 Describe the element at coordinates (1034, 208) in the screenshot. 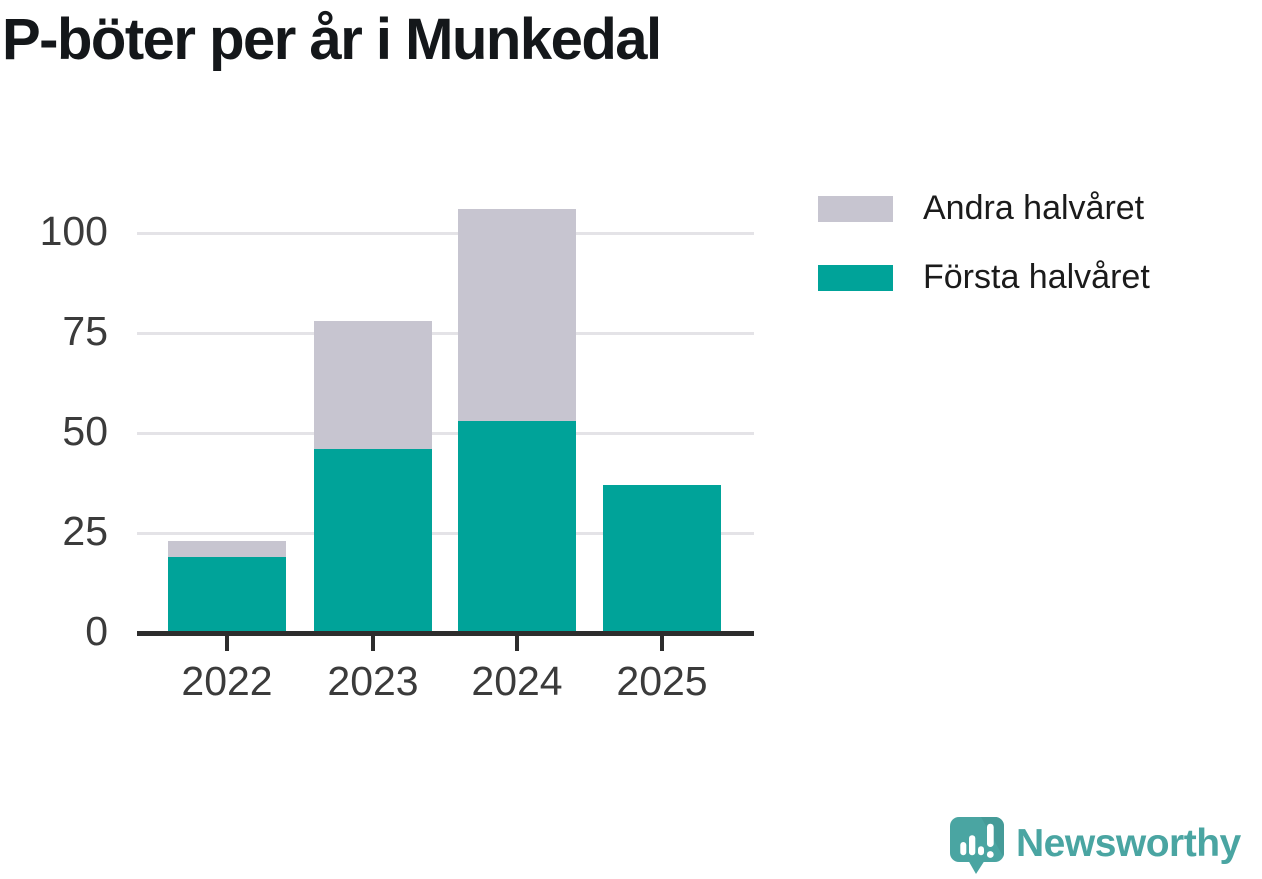

I see `legend-label: Andra halvåret` at that location.